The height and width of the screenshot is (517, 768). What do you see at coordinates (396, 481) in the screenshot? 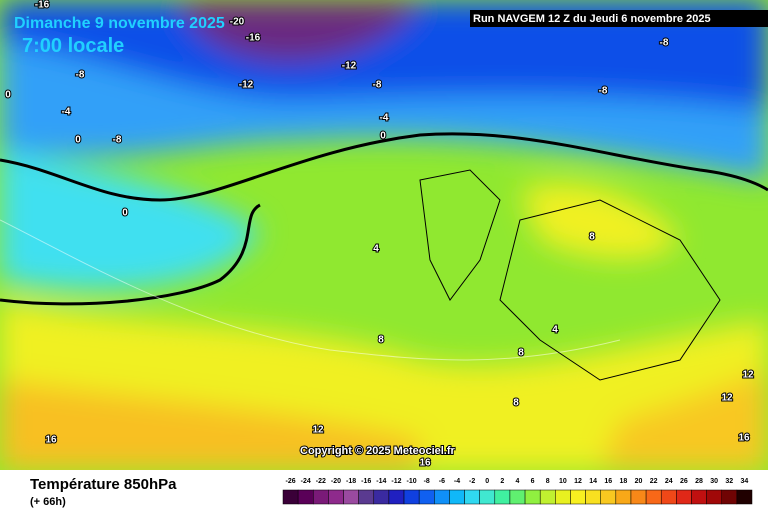
I see `scale-label: -12` at bounding box center [396, 481].